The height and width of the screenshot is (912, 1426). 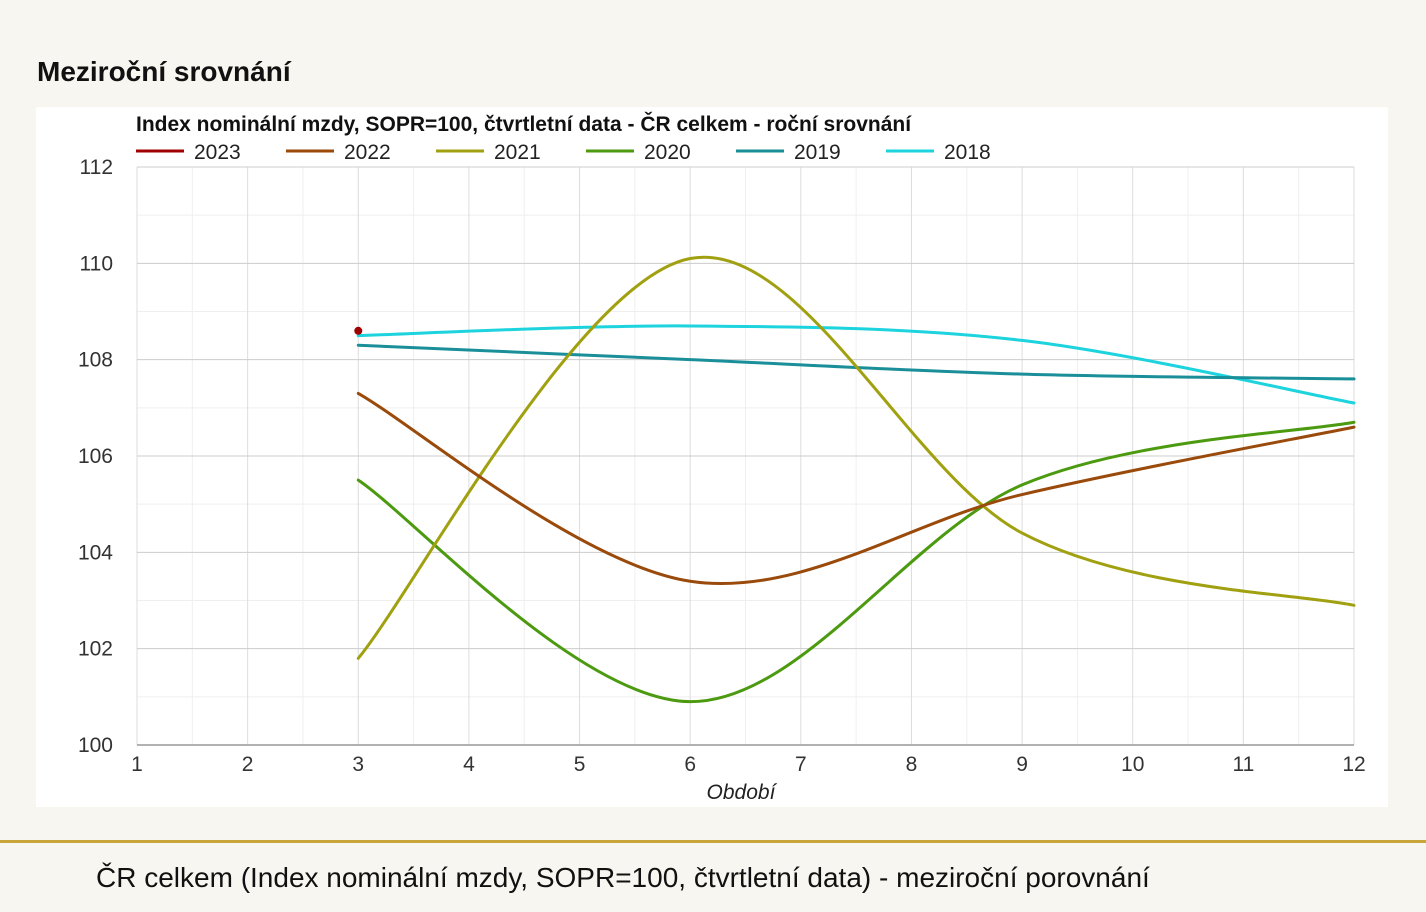 What do you see at coordinates (690, 764) in the screenshot?
I see `x-tick-label: 6` at bounding box center [690, 764].